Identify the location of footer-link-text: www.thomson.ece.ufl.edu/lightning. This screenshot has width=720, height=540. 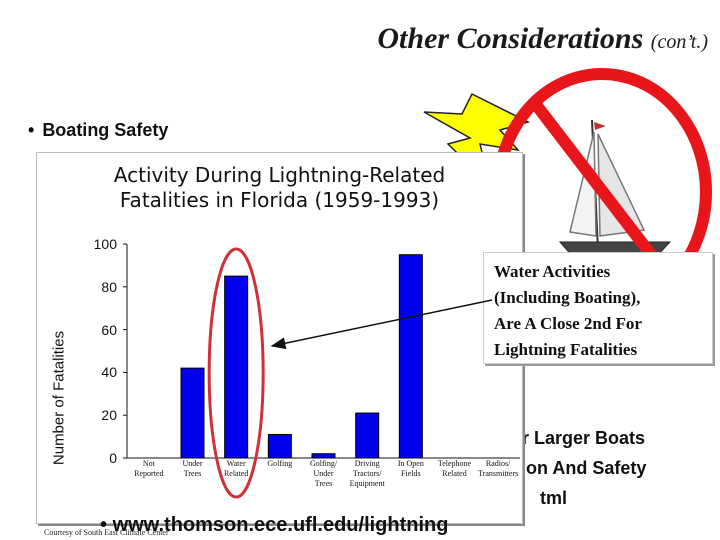
(280, 525).